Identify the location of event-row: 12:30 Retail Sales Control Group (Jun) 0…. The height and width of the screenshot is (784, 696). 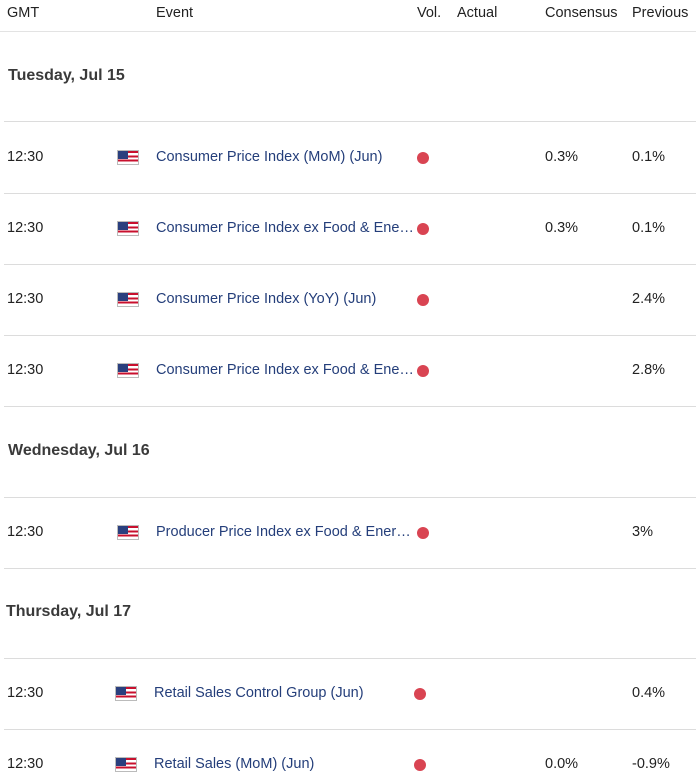
(348, 694).